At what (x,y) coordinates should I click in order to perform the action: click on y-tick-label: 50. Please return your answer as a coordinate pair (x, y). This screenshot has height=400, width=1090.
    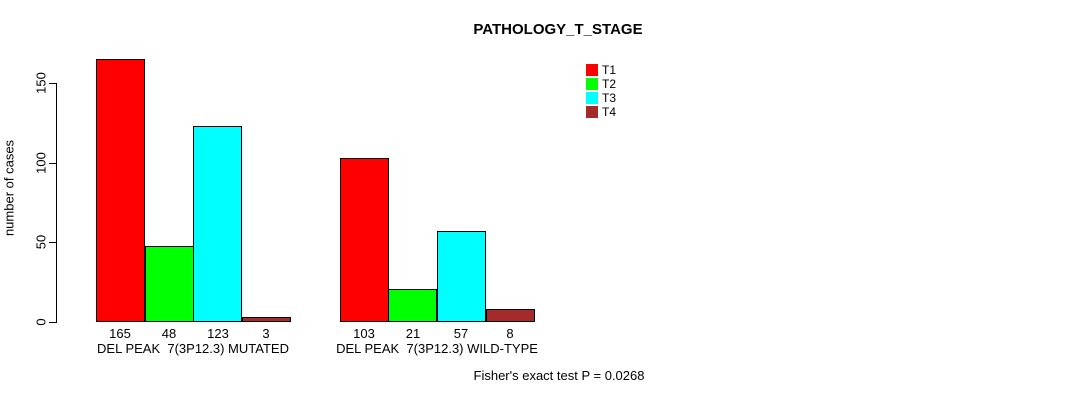
    Looking at the image, I should click on (41, 242).